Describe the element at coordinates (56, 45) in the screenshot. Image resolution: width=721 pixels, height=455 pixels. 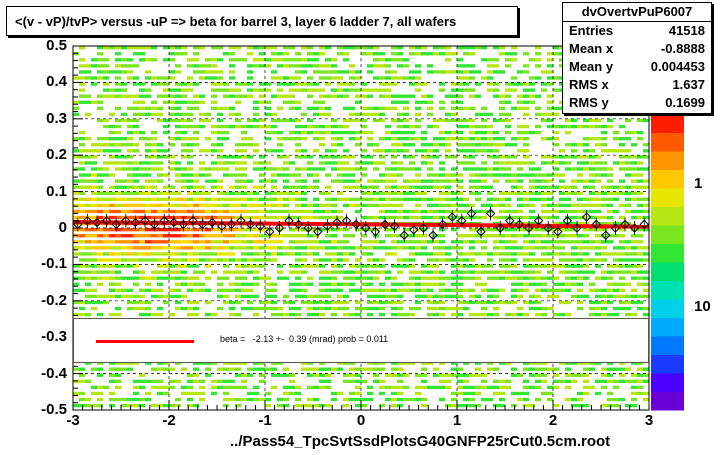
I see `y-tick-label: 0.5` at that location.